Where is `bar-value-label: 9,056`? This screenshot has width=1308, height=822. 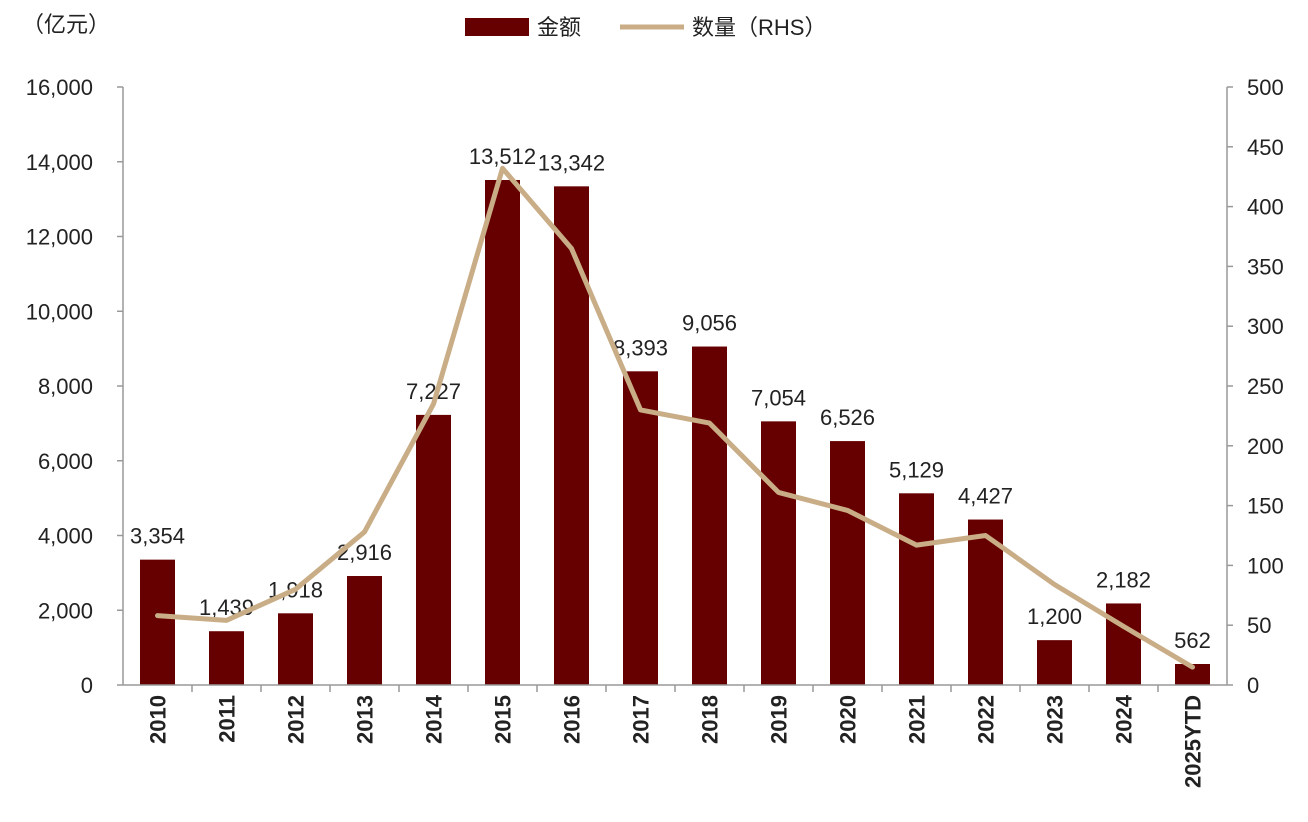 bar-value-label: 9,056 is located at coordinates (709, 323).